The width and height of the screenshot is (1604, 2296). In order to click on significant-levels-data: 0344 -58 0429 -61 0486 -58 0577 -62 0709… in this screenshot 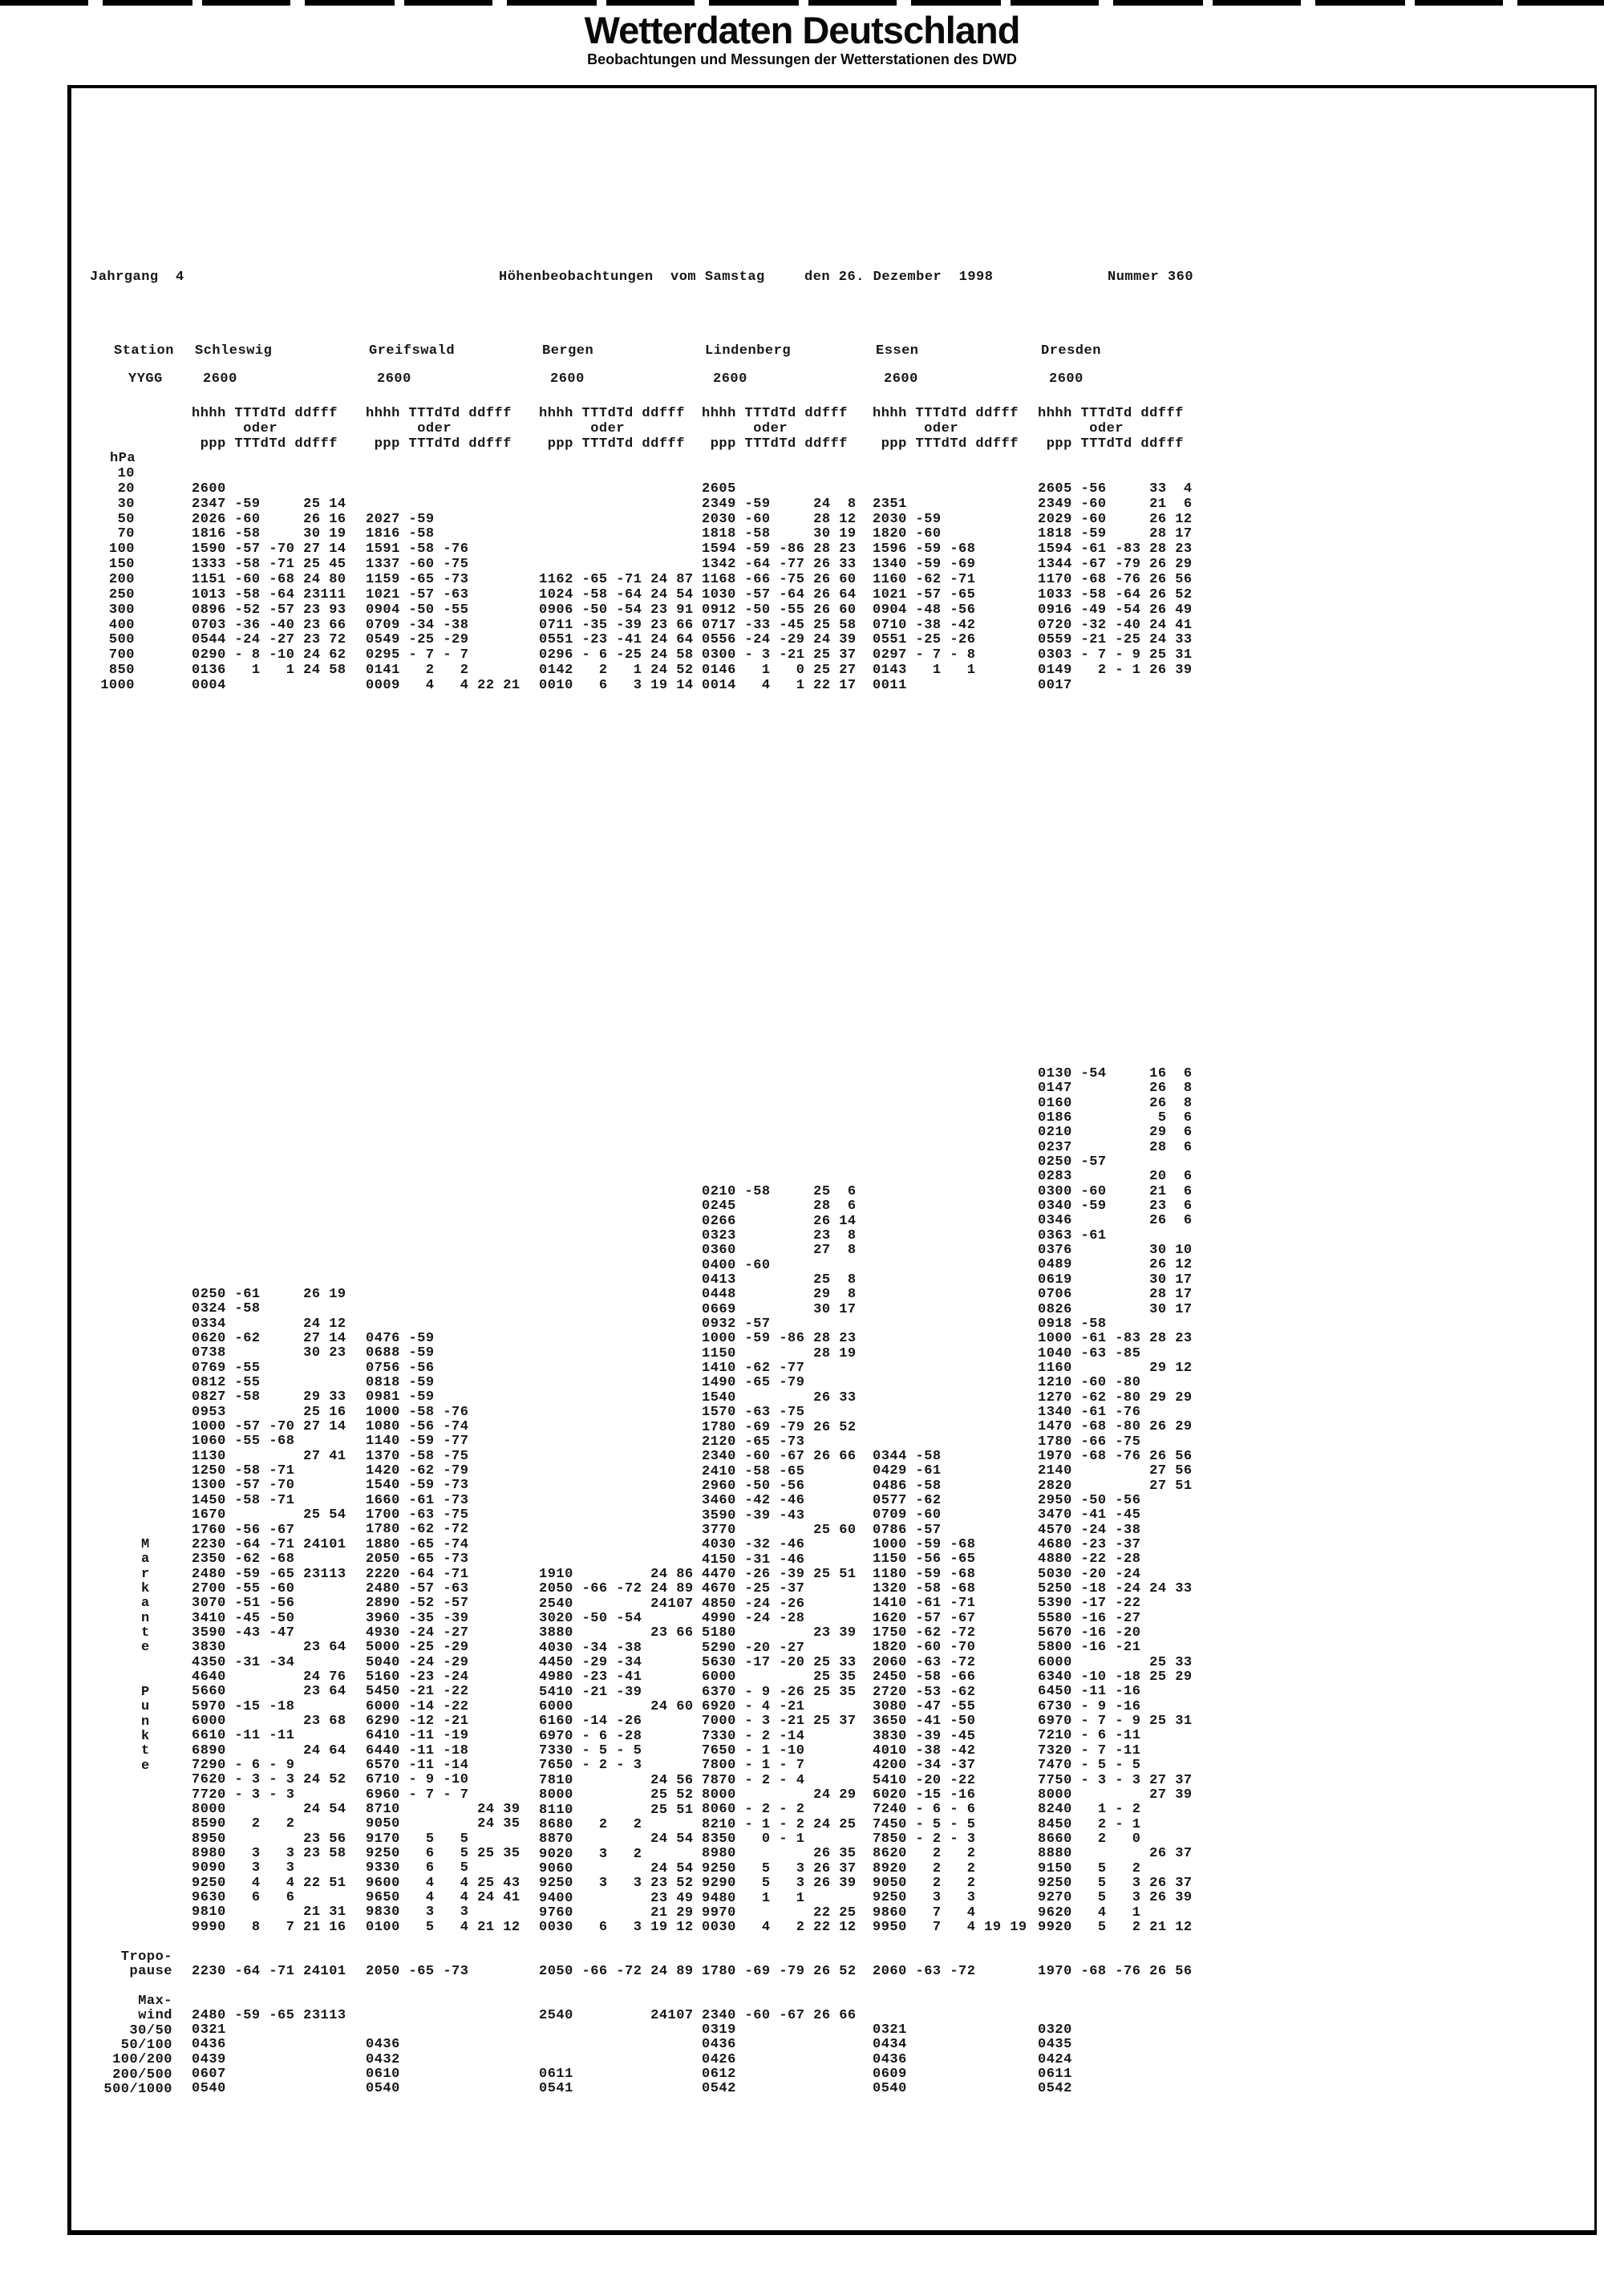, I will do `click(950, 1692)`.